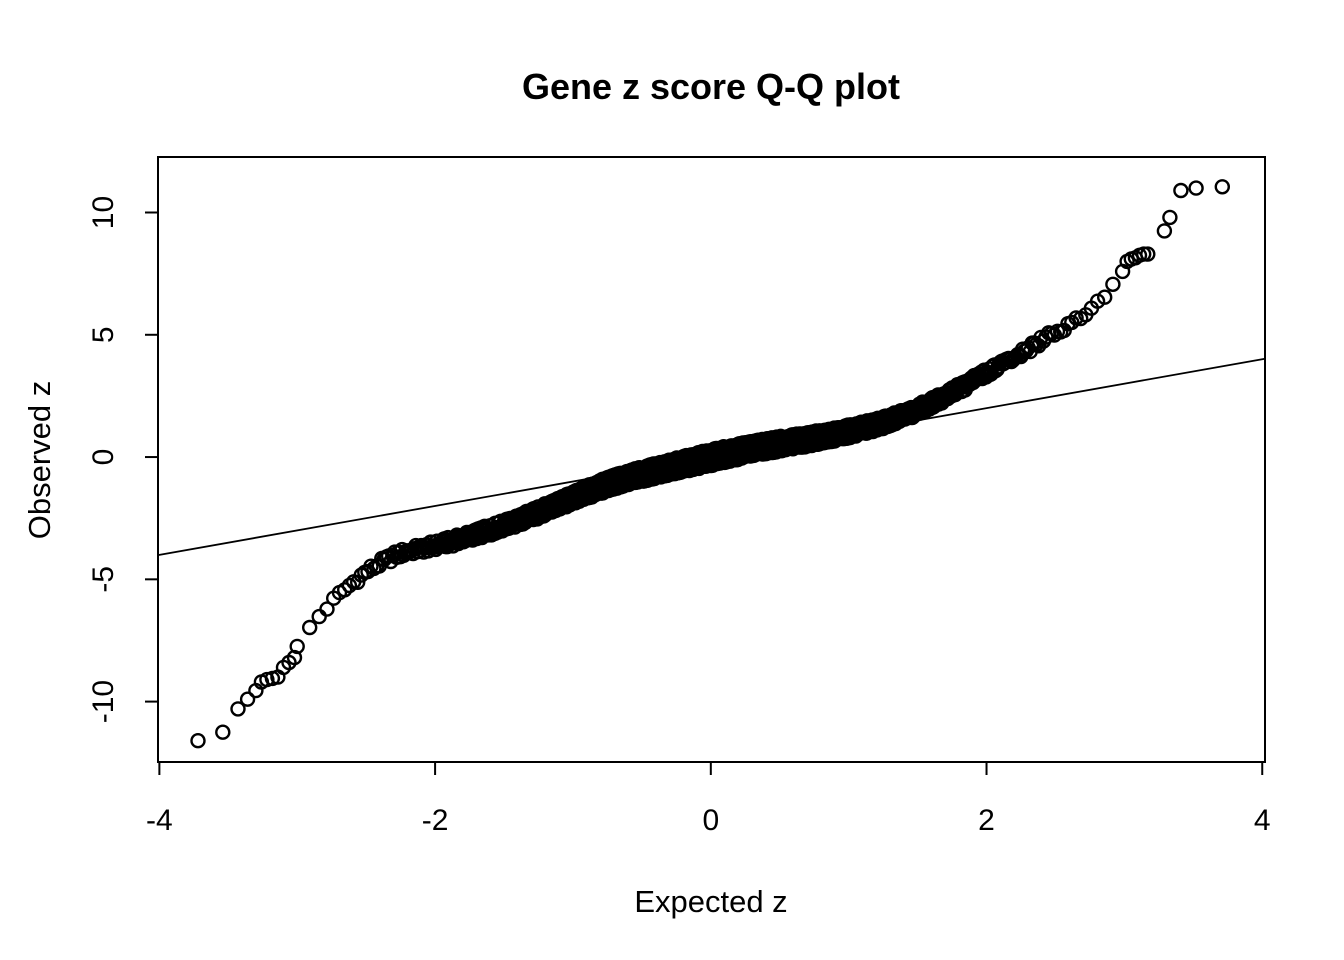 The image size is (1344, 960). Describe the element at coordinates (122, 459) in the screenshot. I see `y-axis-ticks: -10 -5 0 5 10` at that location.